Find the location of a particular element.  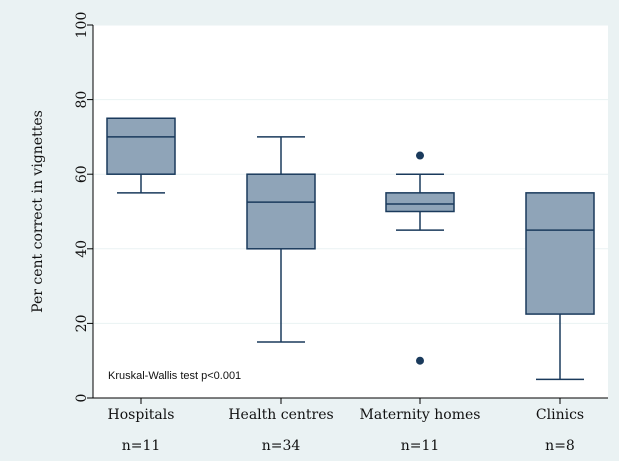

y-tick-label: 60 is located at coordinates (82, 174).